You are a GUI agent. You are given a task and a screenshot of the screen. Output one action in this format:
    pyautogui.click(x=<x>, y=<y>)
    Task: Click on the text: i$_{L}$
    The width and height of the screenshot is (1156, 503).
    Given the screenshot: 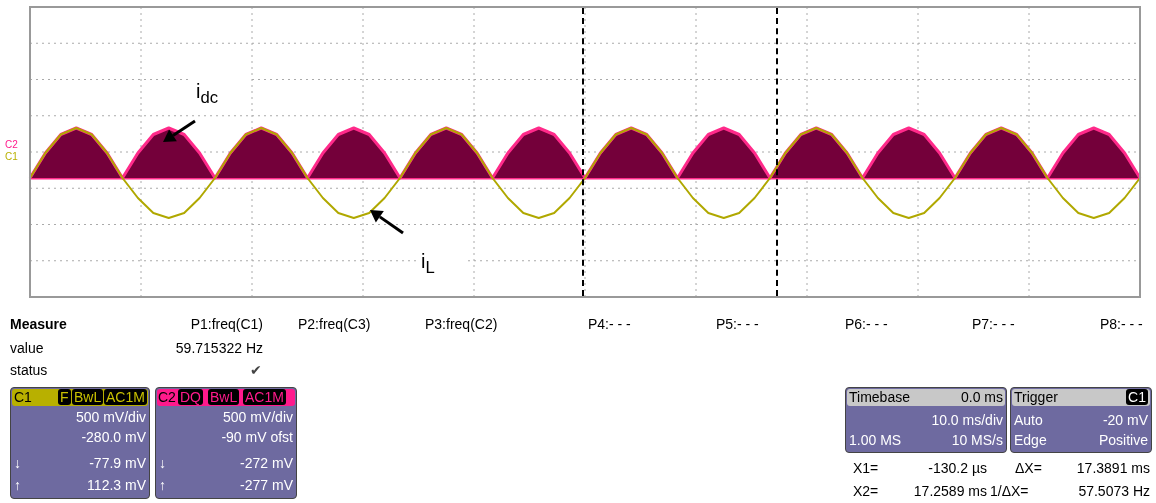 What is the action you would take?
    pyautogui.click(x=441, y=265)
    